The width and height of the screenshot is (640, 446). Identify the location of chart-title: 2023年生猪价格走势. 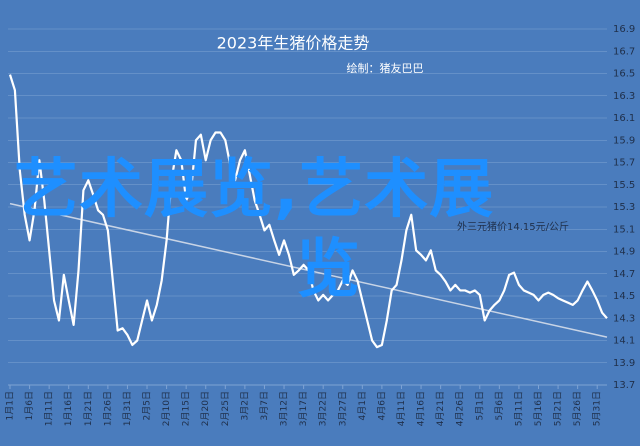
(293, 43).